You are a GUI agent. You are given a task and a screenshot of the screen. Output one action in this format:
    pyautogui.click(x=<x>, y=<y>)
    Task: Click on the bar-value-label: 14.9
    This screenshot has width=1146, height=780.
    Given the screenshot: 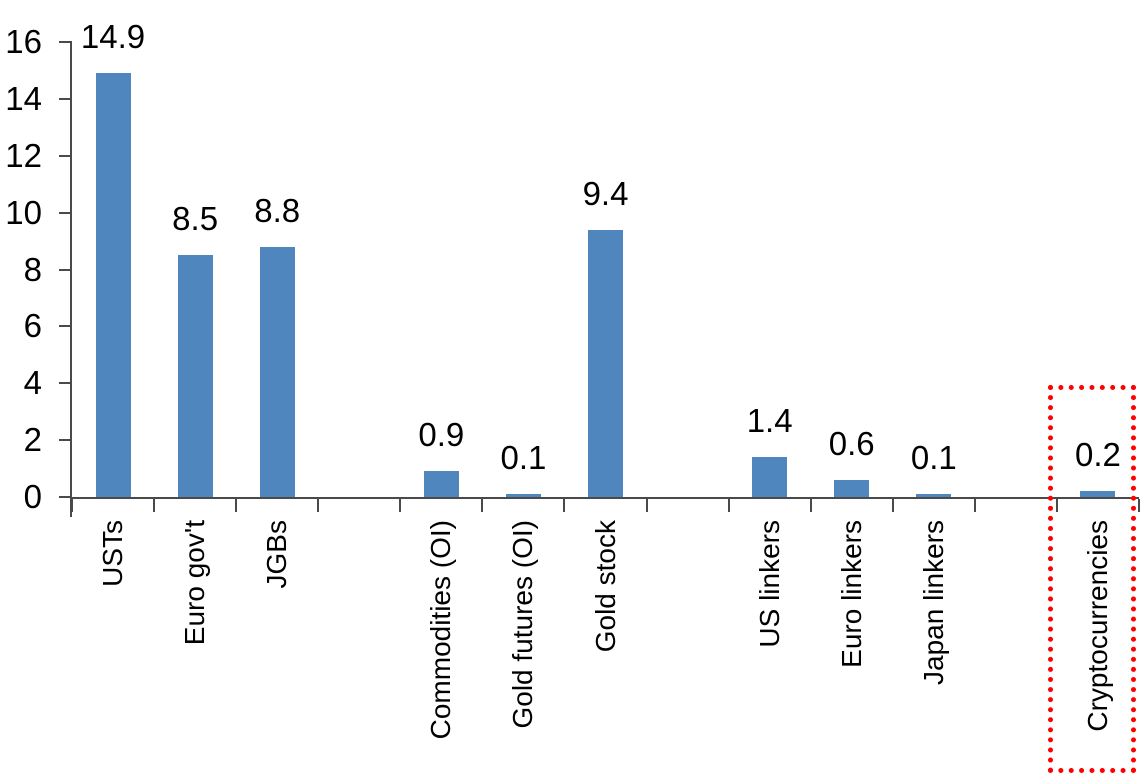 What is the action you would take?
    pyautogui.click(x=113, y=37)
    